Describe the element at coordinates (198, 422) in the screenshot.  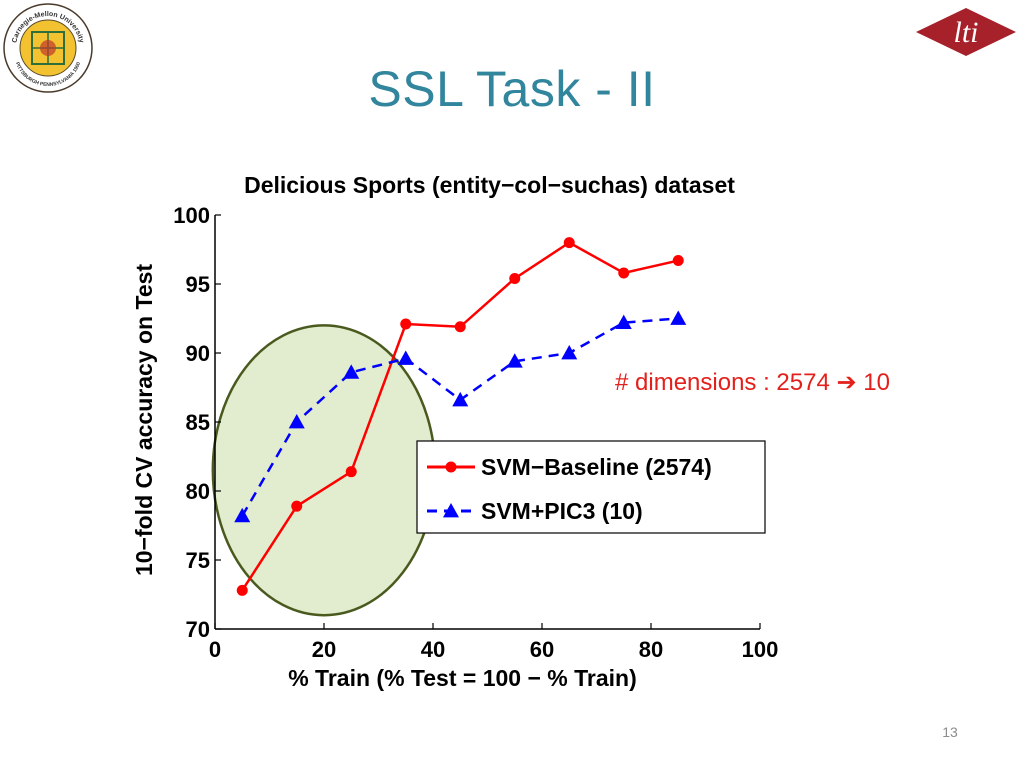
I see `y-tick-label: 85` at that location.